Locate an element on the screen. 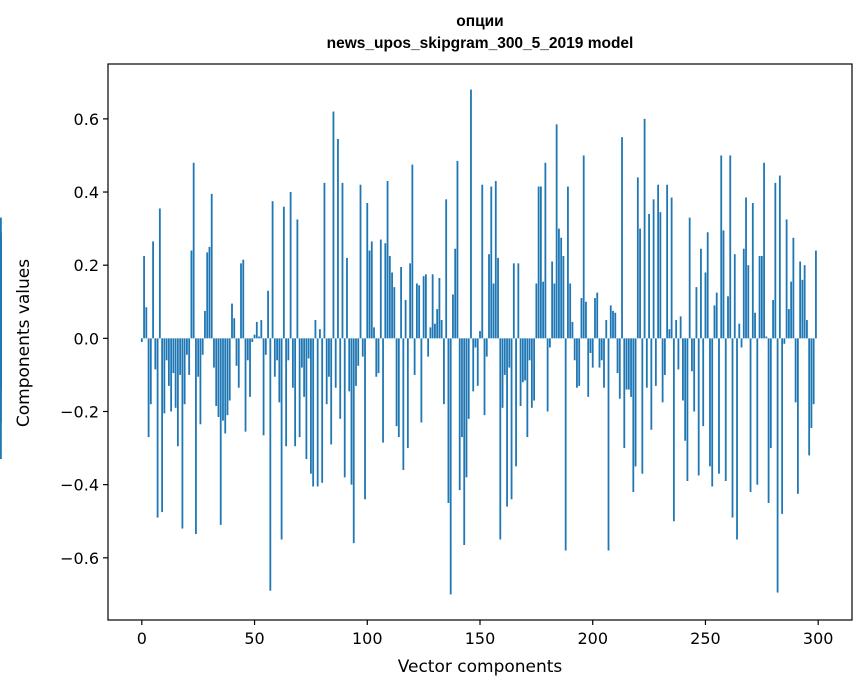 The height and width of the screenshot is (696, 867). y-tick-label: 0.0 is located at coordinates (86, 338).